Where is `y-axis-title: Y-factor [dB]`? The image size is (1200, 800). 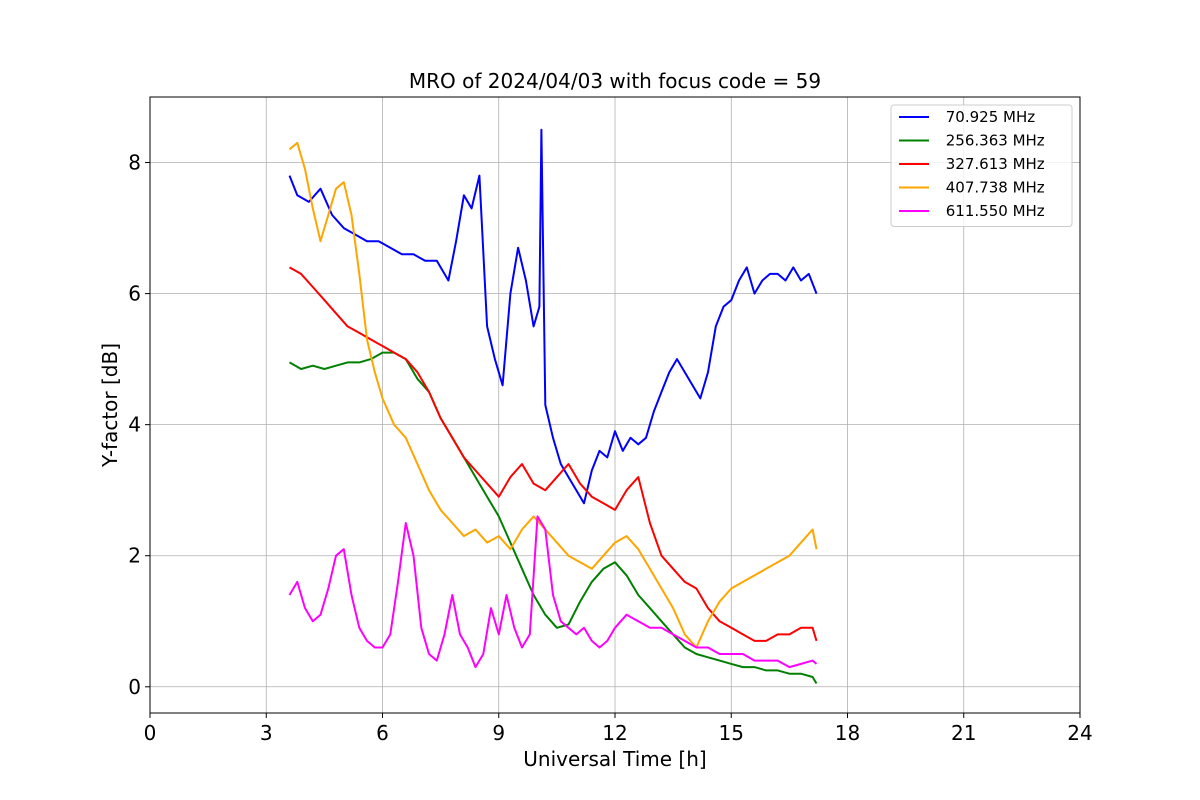
y-axis-title: Y-factor [dB] is located at coordinates (110, 405).